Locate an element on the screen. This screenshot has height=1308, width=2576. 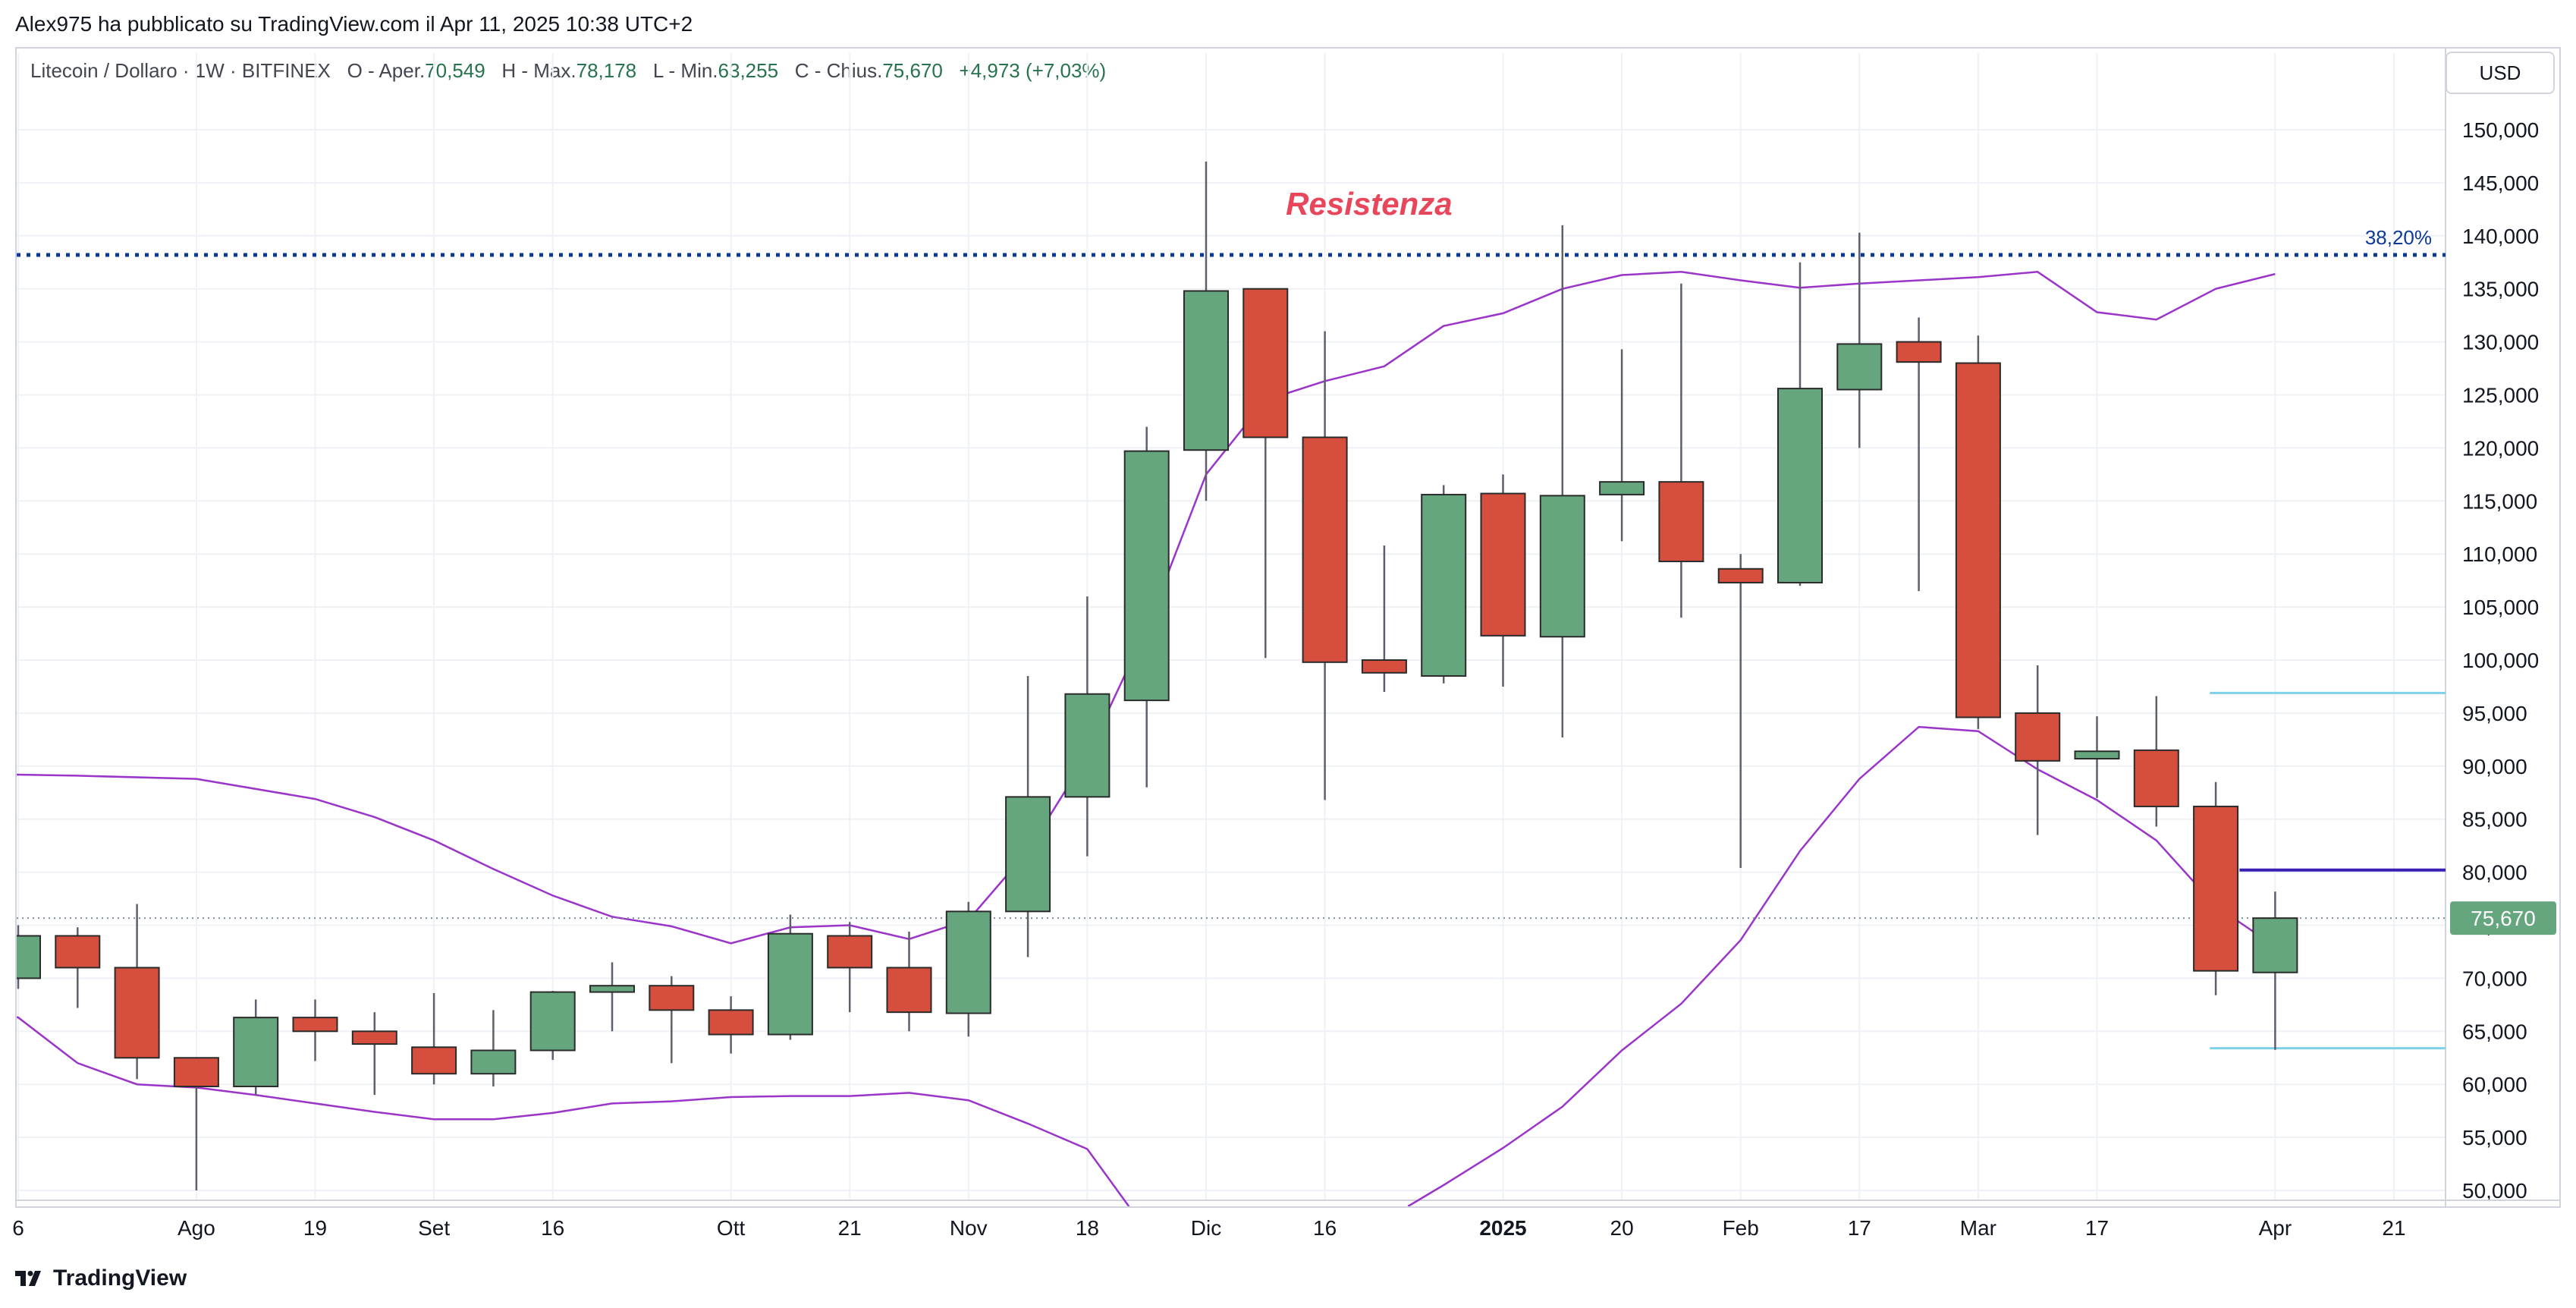
y-tick-label: 130,000 is located at coordinates (2500, 342).